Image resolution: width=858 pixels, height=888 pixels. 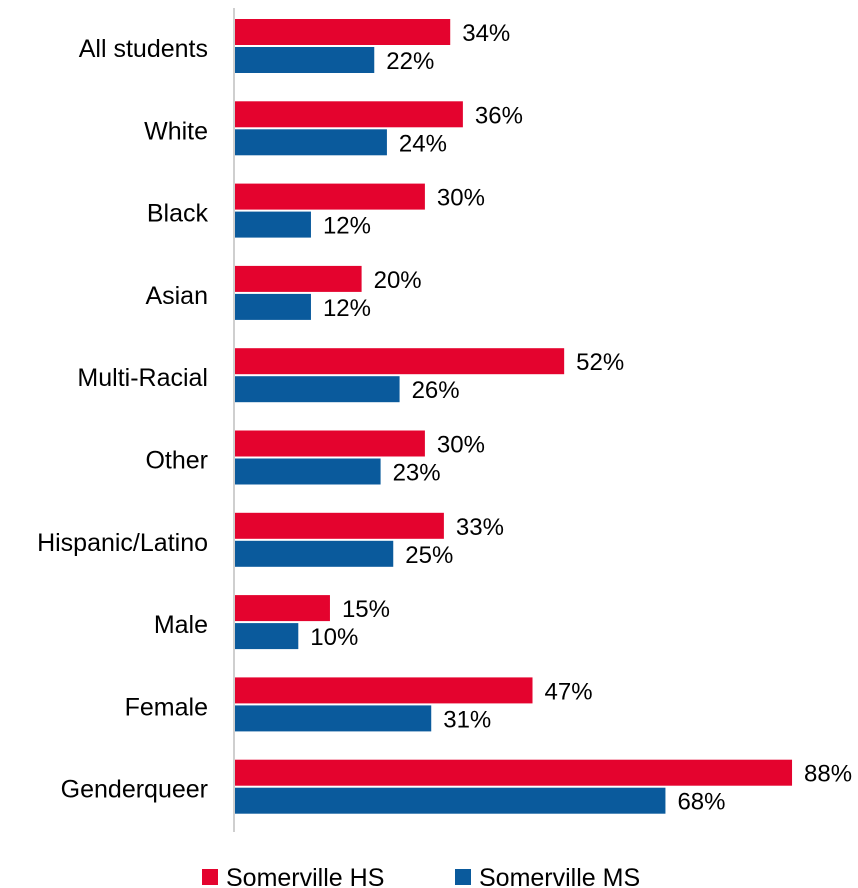 What do you see at coordinates (450, 800) in the screenshot?
I see `bar-ms-genderqueer` at bounding box center [450, 800].